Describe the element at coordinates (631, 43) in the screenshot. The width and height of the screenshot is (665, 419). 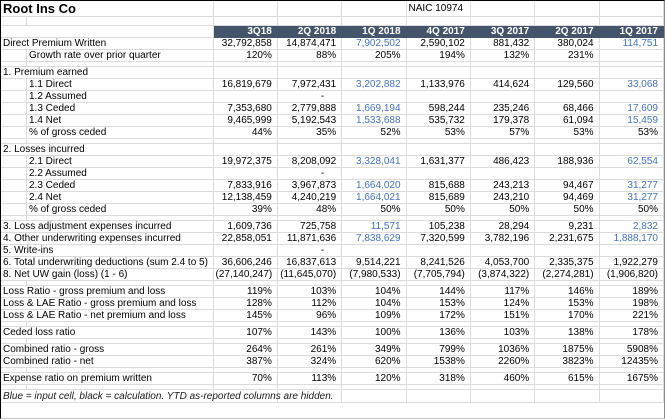
I see `cell: 114,751` at that location.